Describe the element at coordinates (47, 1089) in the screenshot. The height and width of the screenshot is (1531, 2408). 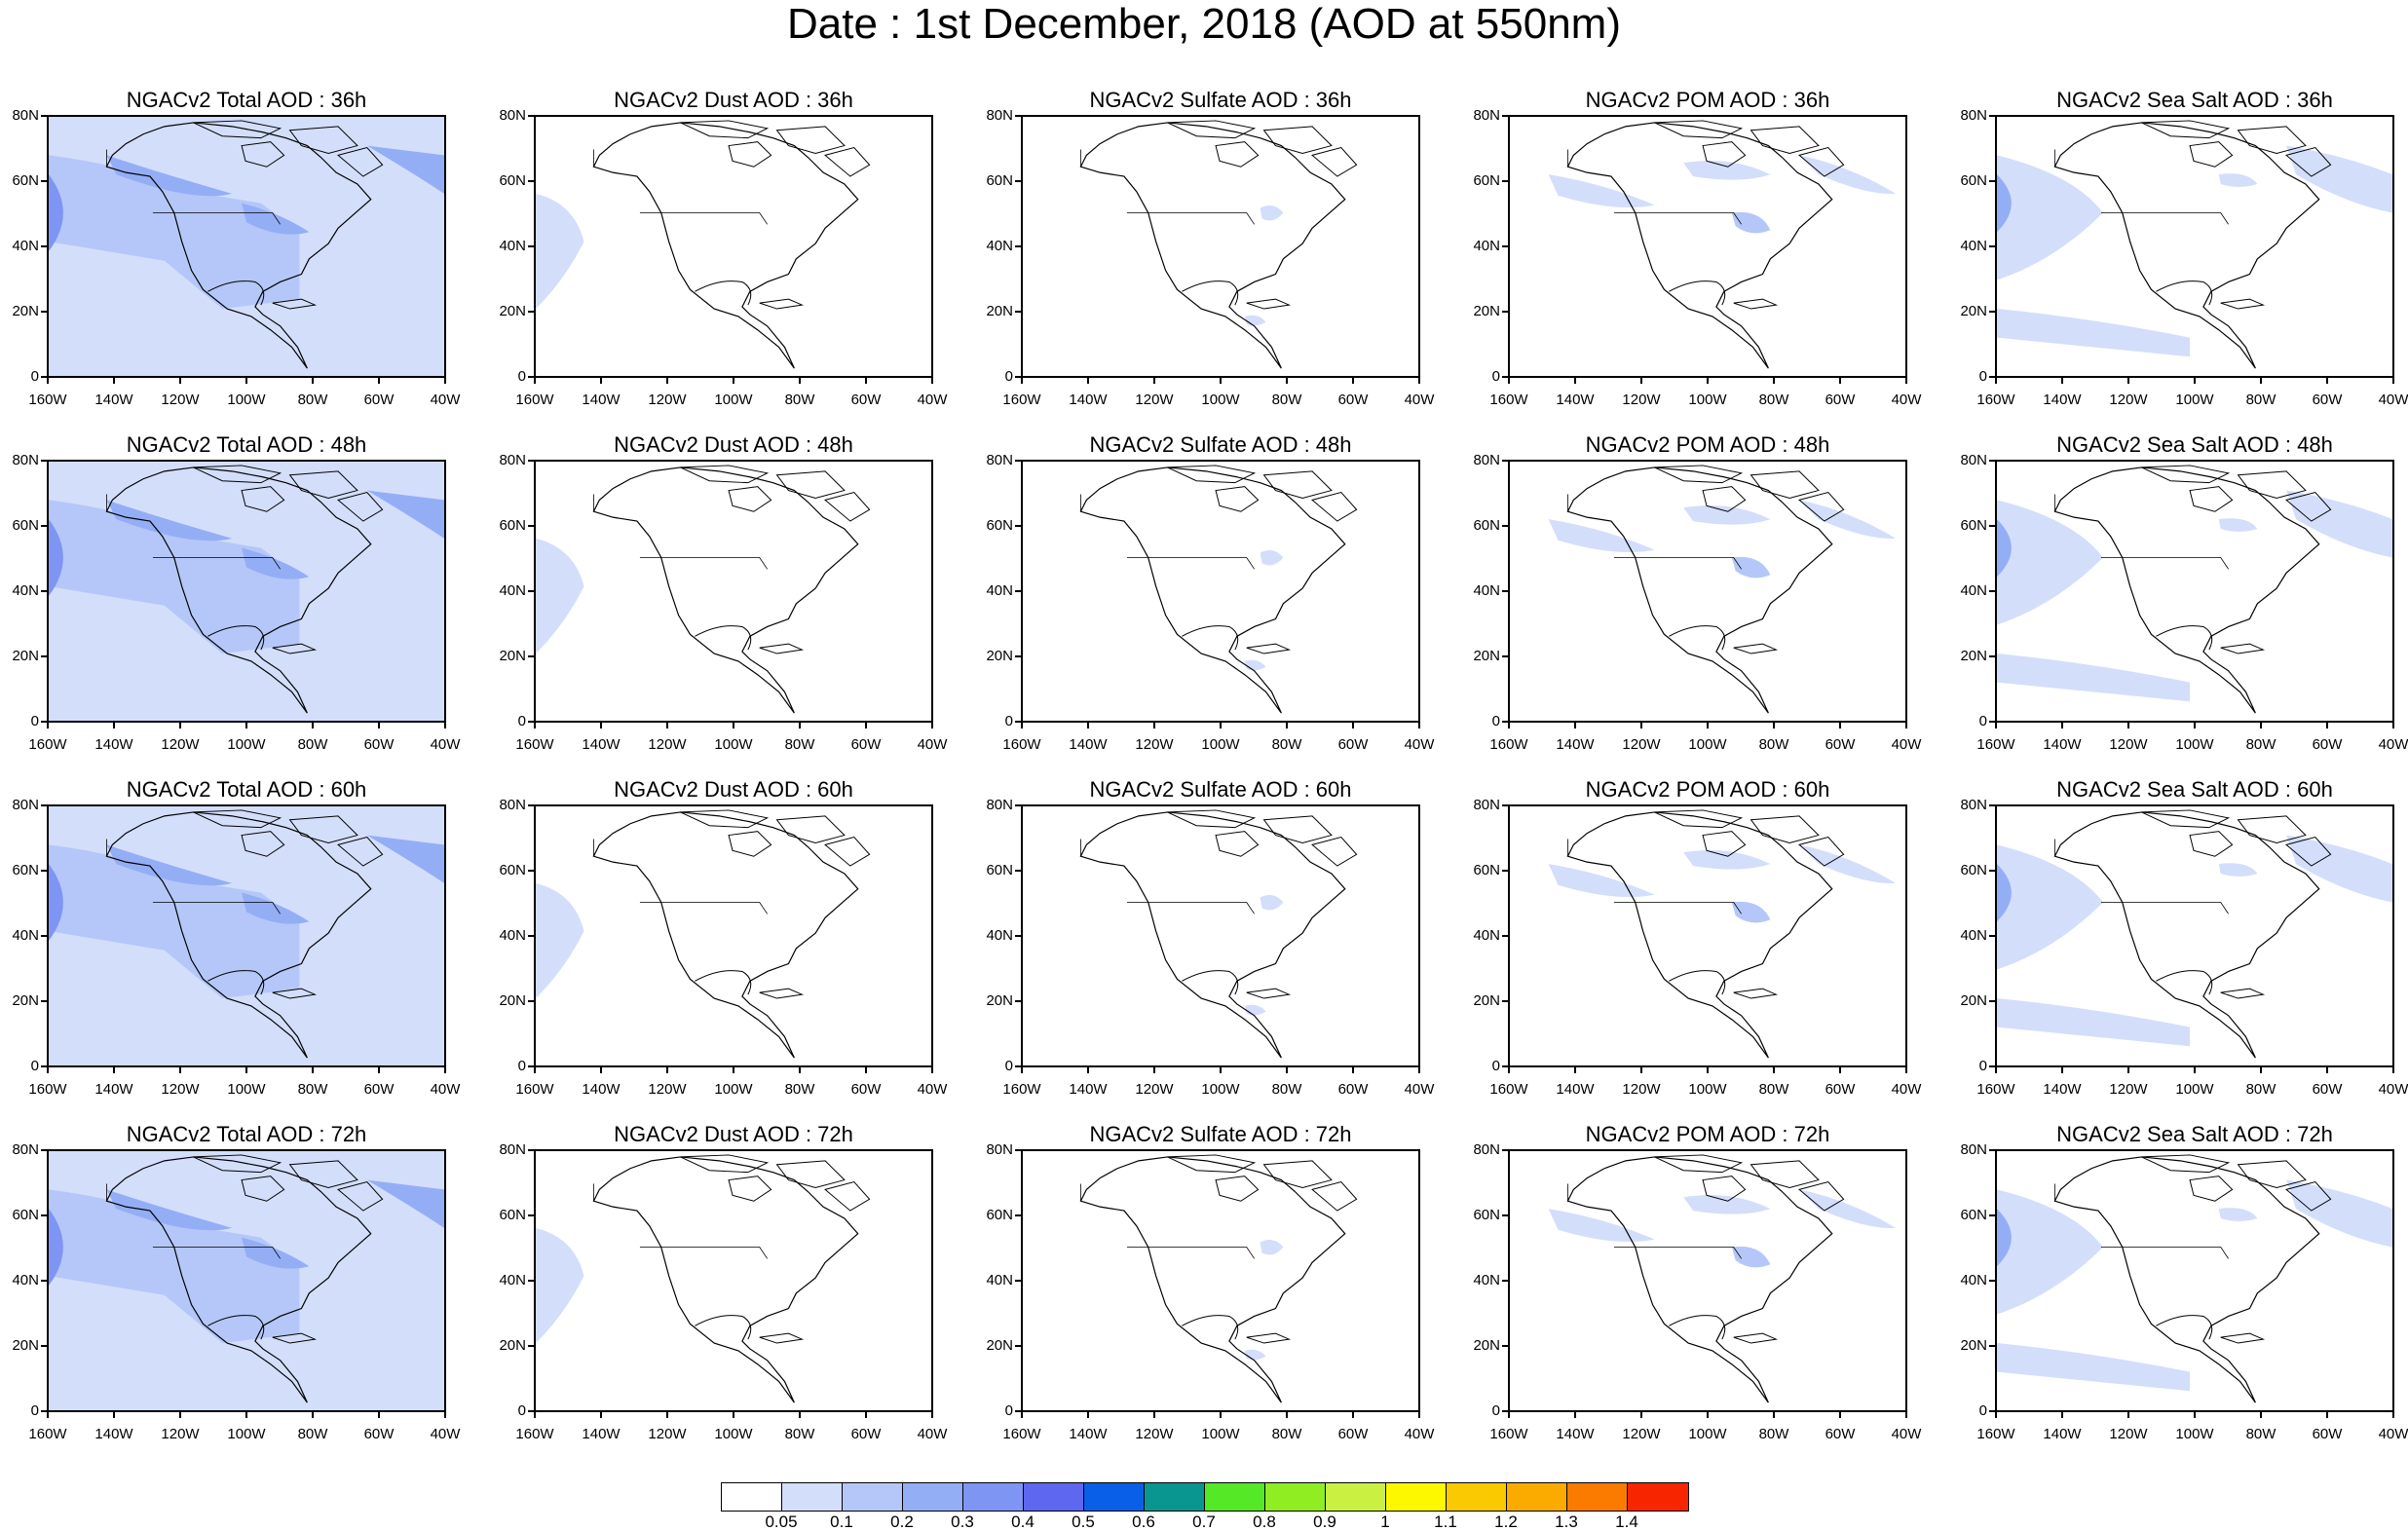
I see `longitude-tick-label: 160W` at that location.